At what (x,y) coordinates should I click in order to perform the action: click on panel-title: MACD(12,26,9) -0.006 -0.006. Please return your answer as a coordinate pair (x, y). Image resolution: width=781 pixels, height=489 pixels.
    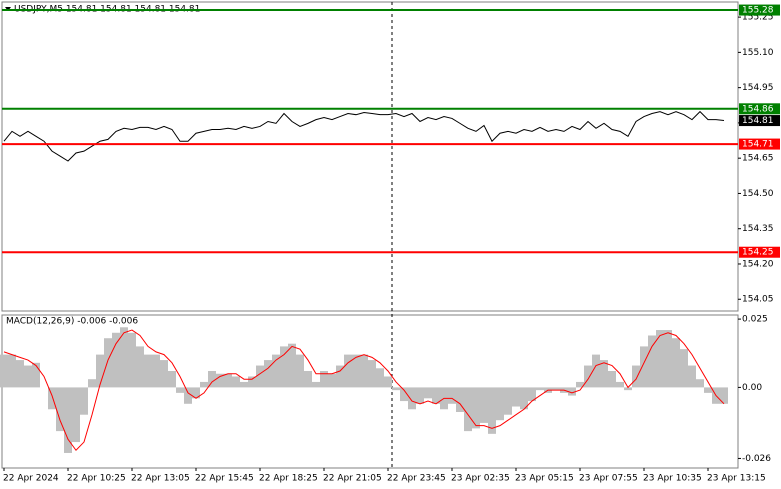
    Looking at the image, I should click on (72, 322).